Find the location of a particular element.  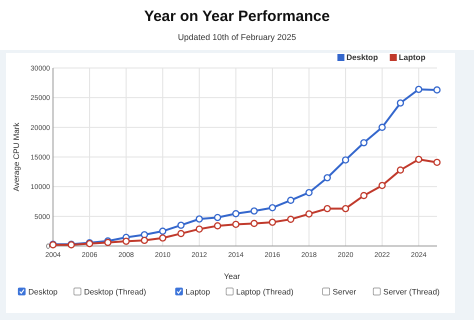

text: Desktop is located at coordinates (43, 292).